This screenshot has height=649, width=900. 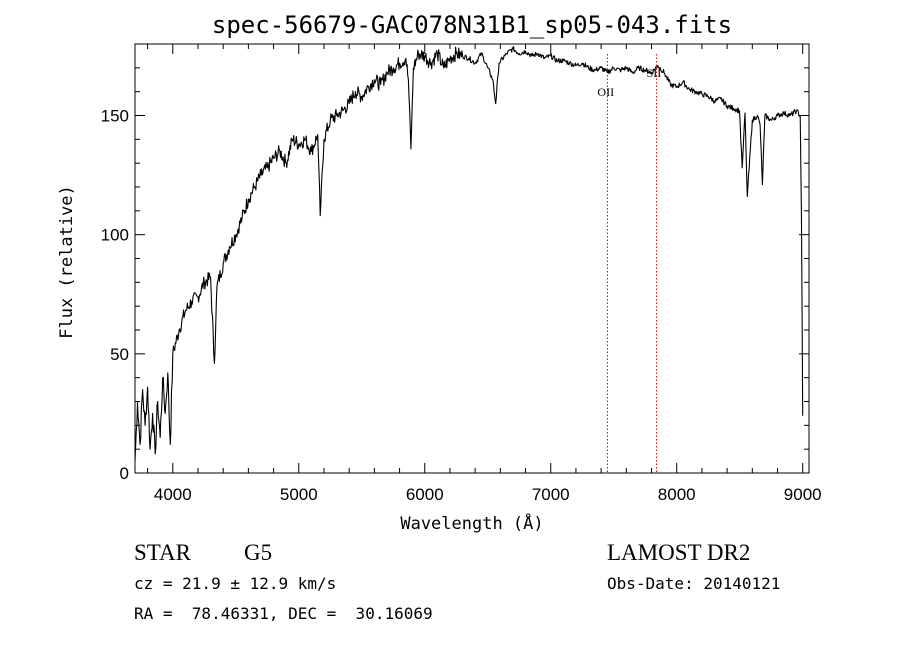 What do you see at coordinates (67, 262) in the screenshot?
I see `y-axis-label: Flux (relative)` at bounding box center [67, 262].